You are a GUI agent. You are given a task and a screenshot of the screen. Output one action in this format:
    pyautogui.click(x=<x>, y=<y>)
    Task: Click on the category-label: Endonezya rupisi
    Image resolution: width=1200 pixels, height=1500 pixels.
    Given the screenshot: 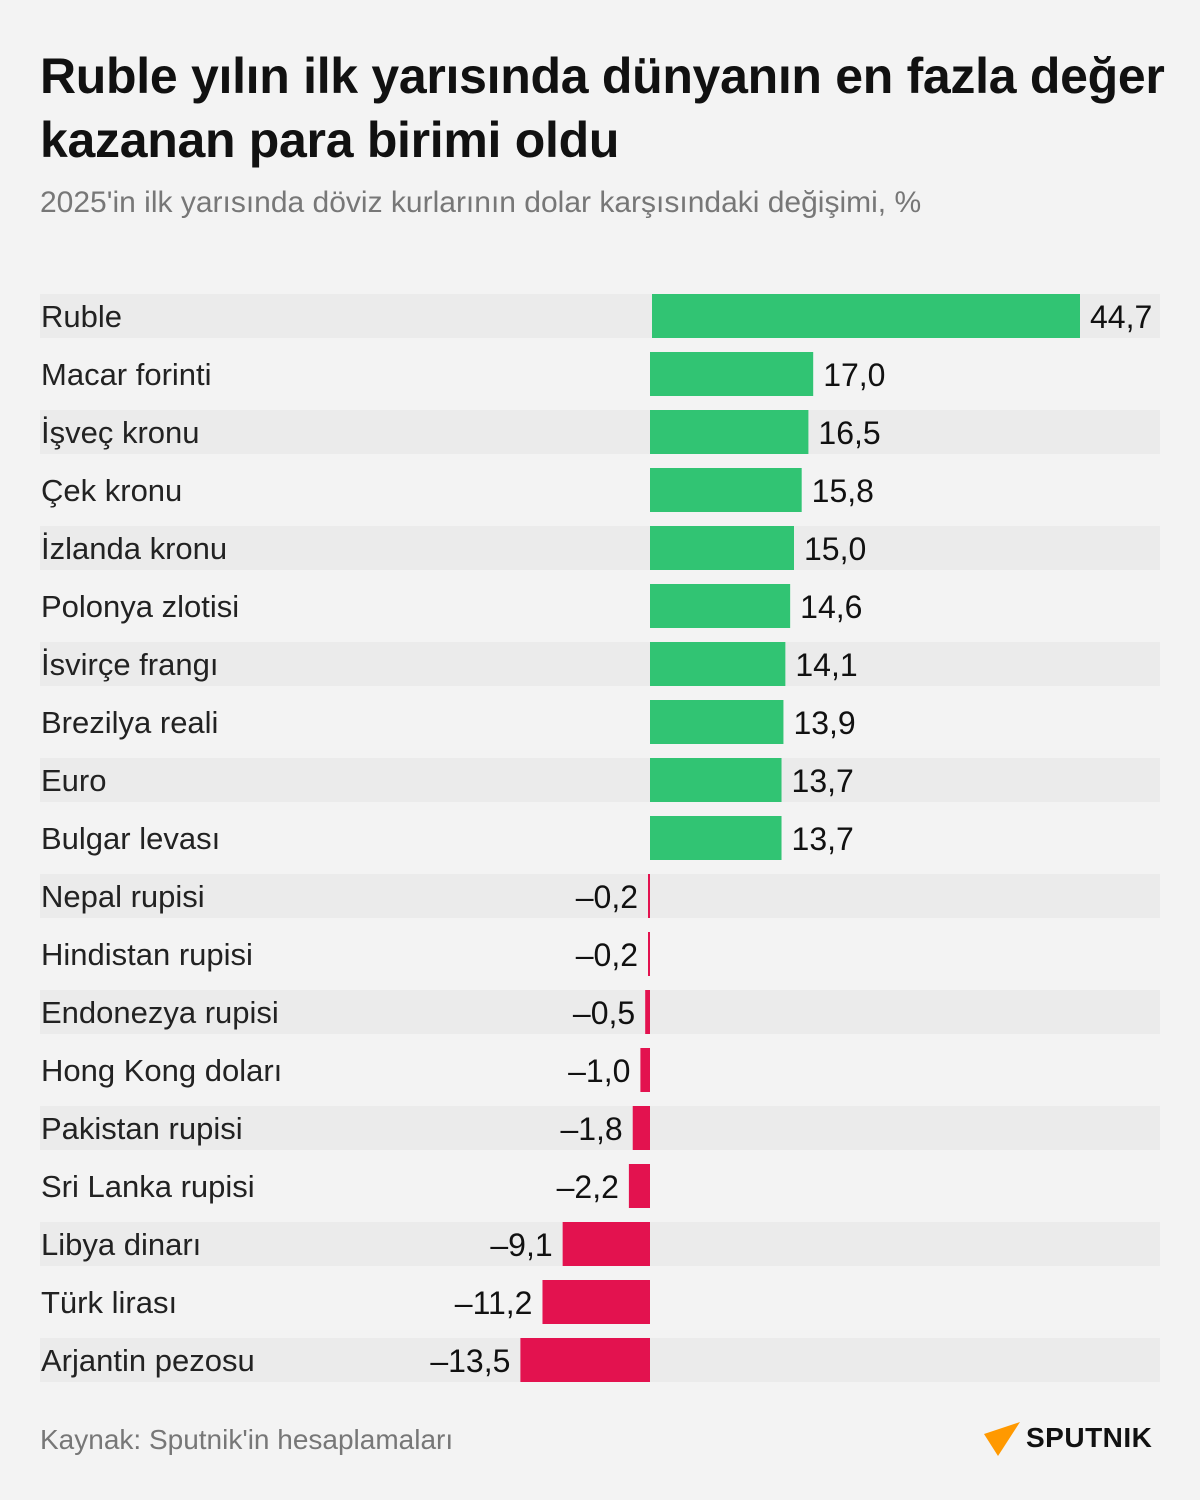 What is the action you would take?
    pyautogui.click(x=160, y=1012)
    